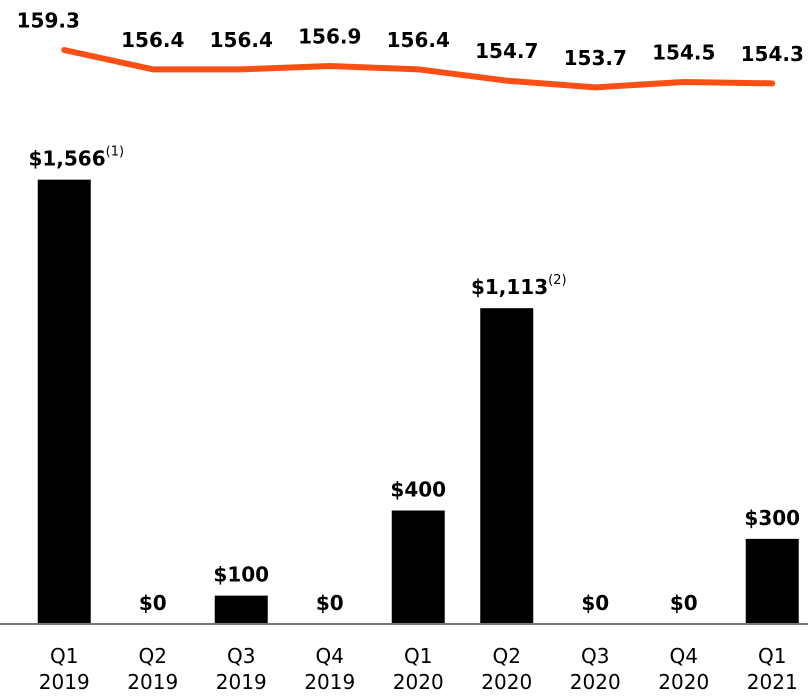  I want to click on x-tick-label: Q4 2019, so click(329, 669).